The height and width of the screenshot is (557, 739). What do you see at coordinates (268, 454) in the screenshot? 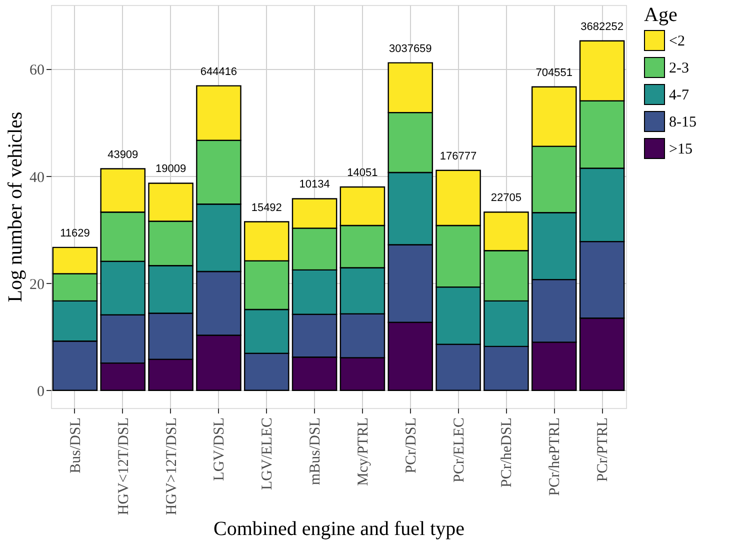
I see `x-tick-label: LGV/ELEC` at bounding box center [268, 454].